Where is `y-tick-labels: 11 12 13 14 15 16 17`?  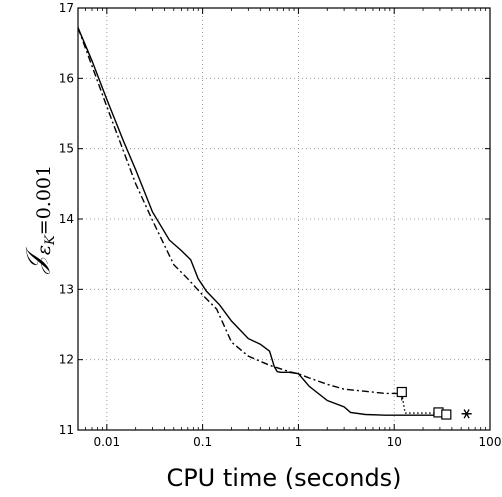
y-tick-labels: 11 12 13 14 15 16 17 is located at coordinates (66, 219).